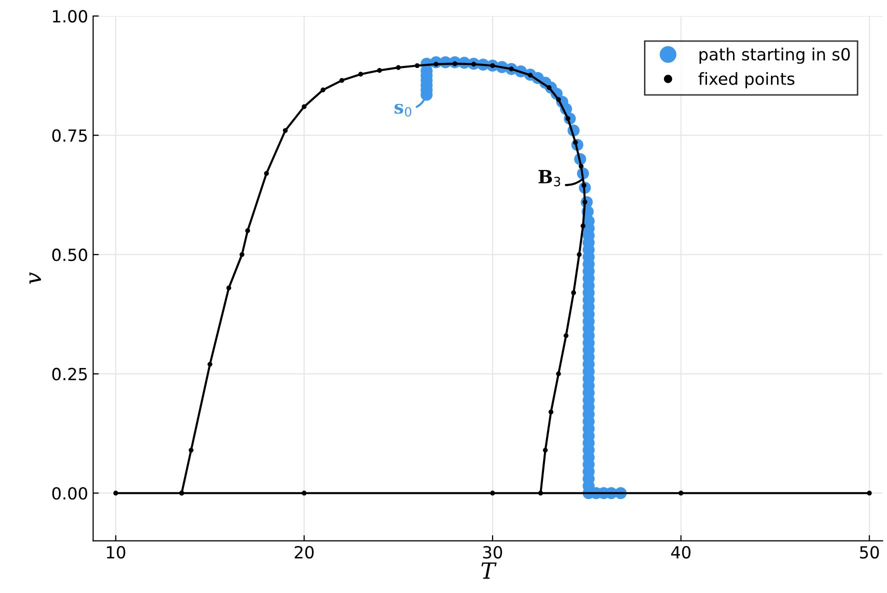  Describe the element at coordinates (746, 80) in the screenshot. I see `legend-label: fixed points` at that location.